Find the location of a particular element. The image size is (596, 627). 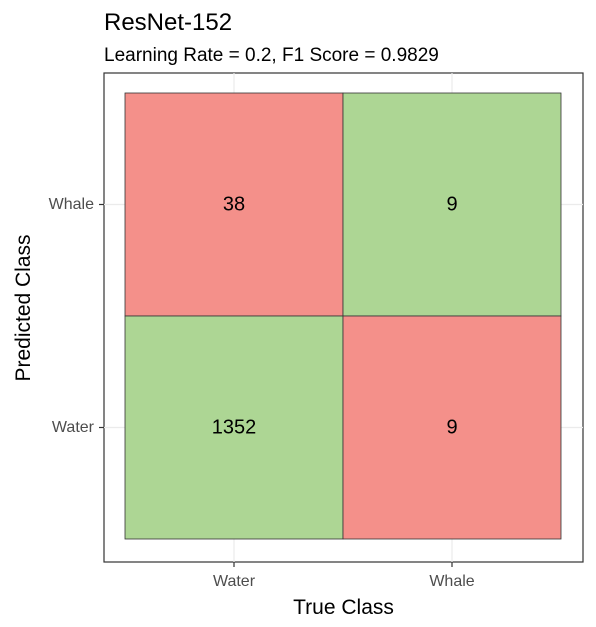

y-tick-label: Water is located at coordinates (73, 427).